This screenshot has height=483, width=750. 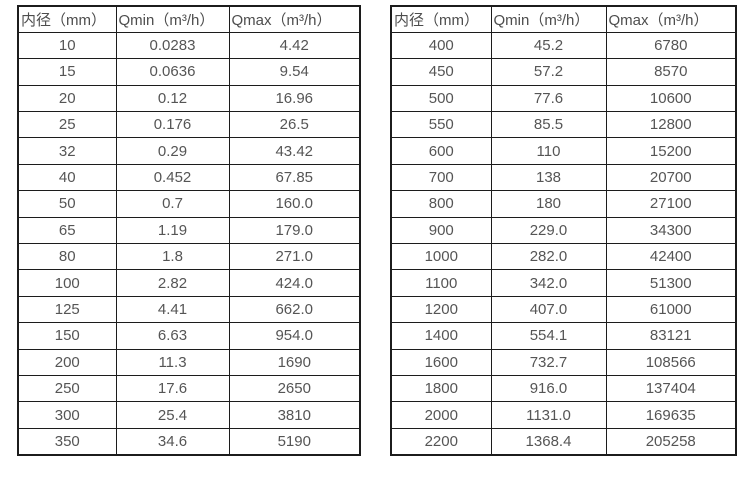 What do you see at coordinates (671, 72) in the screenshot?
I see `table-cell: 8570` at bounding box center [671, 72].